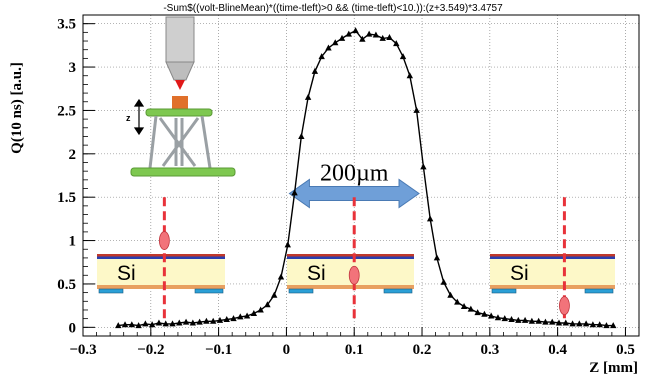 This screenshot has width=646, height=381. Describe the element at coordinates (73, 242) in the screenshot. I see `y-tick-label: 1` at that location.